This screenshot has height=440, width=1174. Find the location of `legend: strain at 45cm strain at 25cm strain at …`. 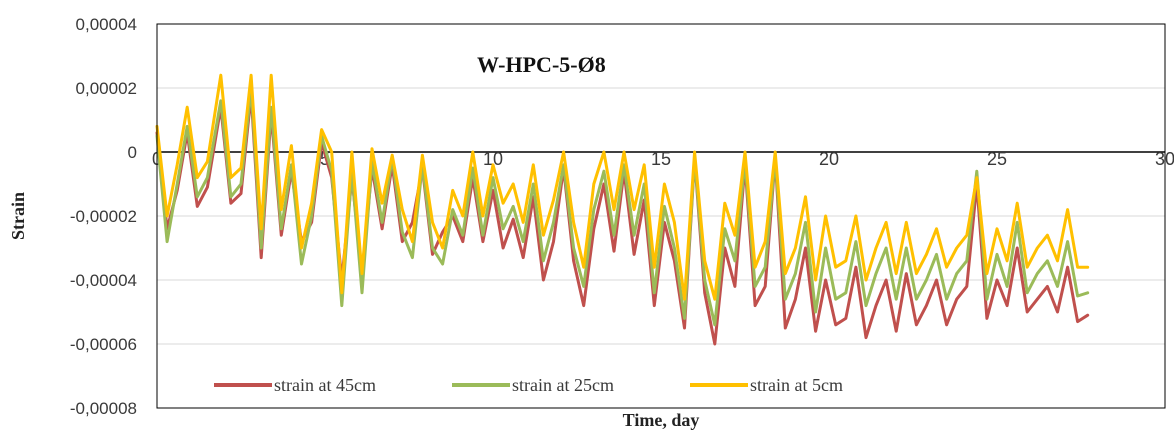

legend: strain at 45cm strain at 25cm strain at … is located at coordinates (528, 385).